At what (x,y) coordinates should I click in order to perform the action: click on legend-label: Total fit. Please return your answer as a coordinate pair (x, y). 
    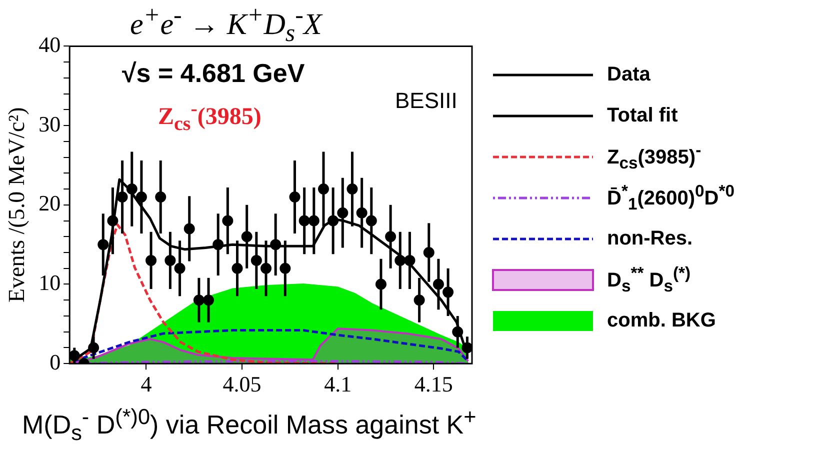
    Looking at the image, I should click on (642, 116).